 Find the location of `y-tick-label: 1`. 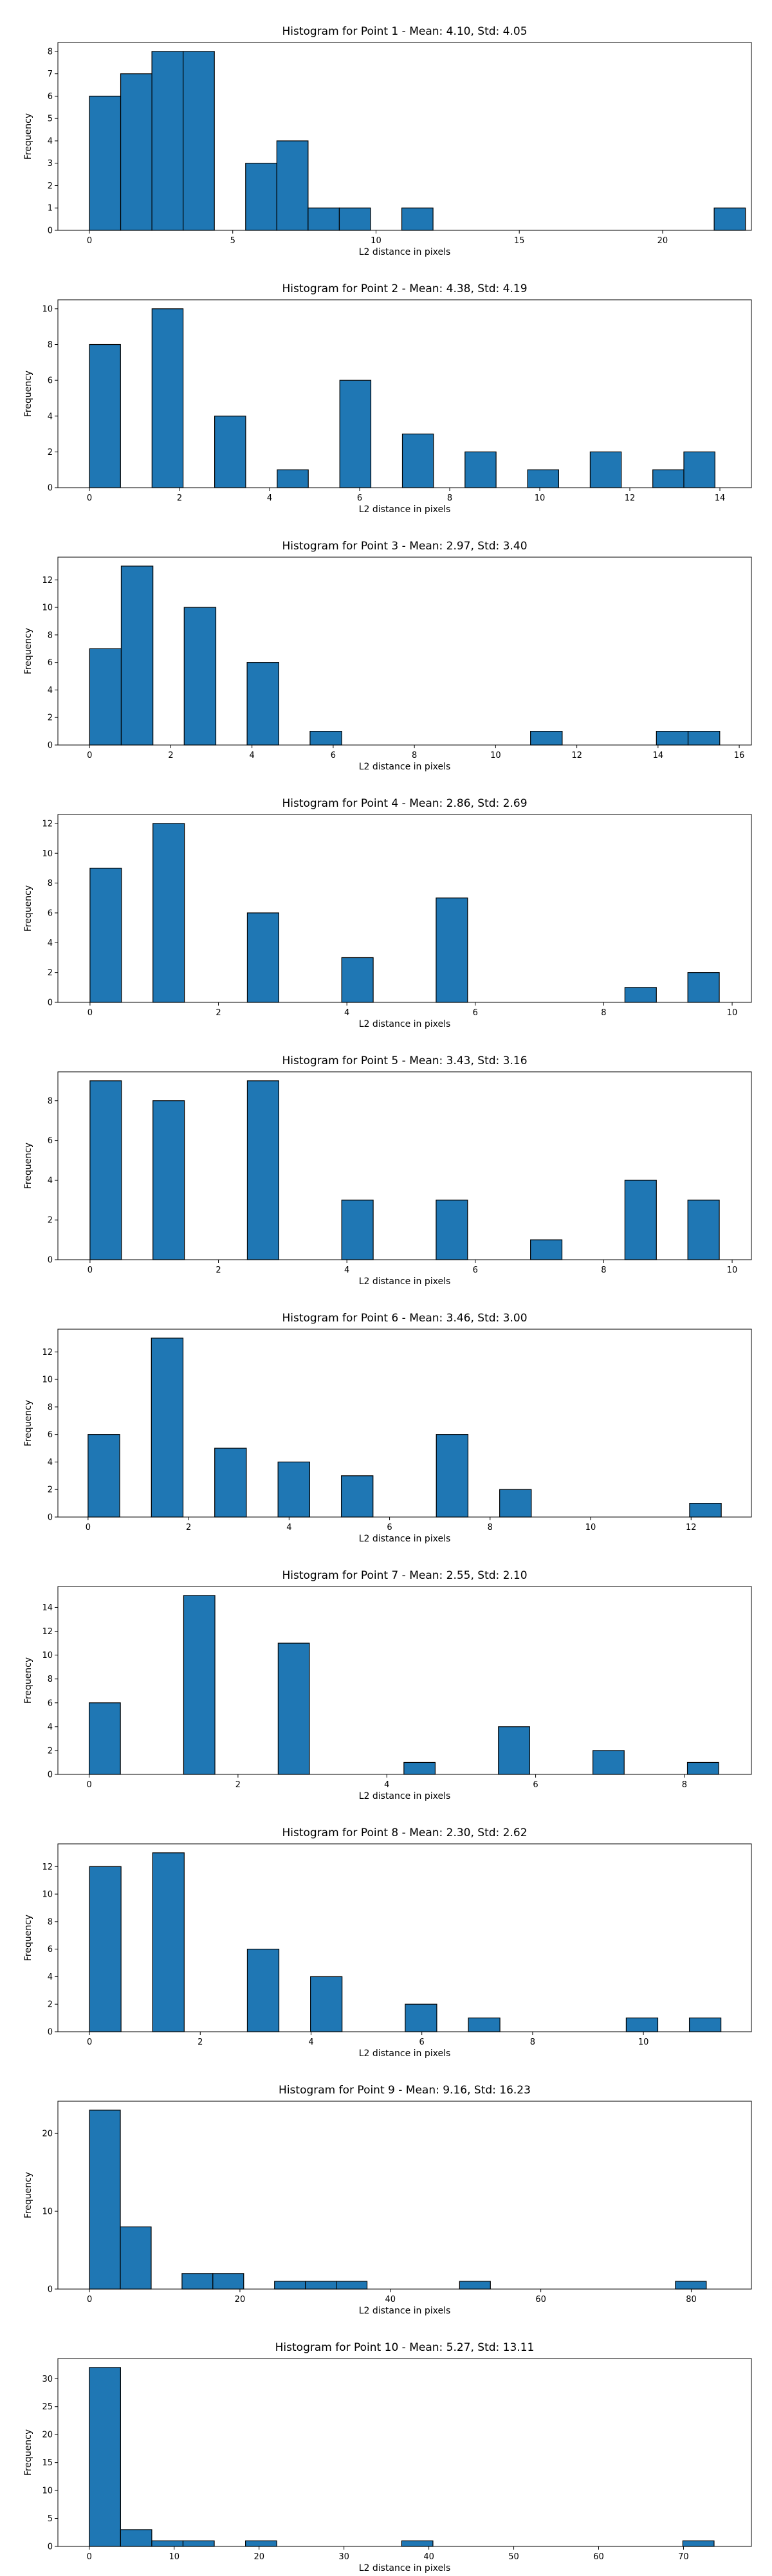

y-tick-label: 1 is located at coordinates (50, 209).